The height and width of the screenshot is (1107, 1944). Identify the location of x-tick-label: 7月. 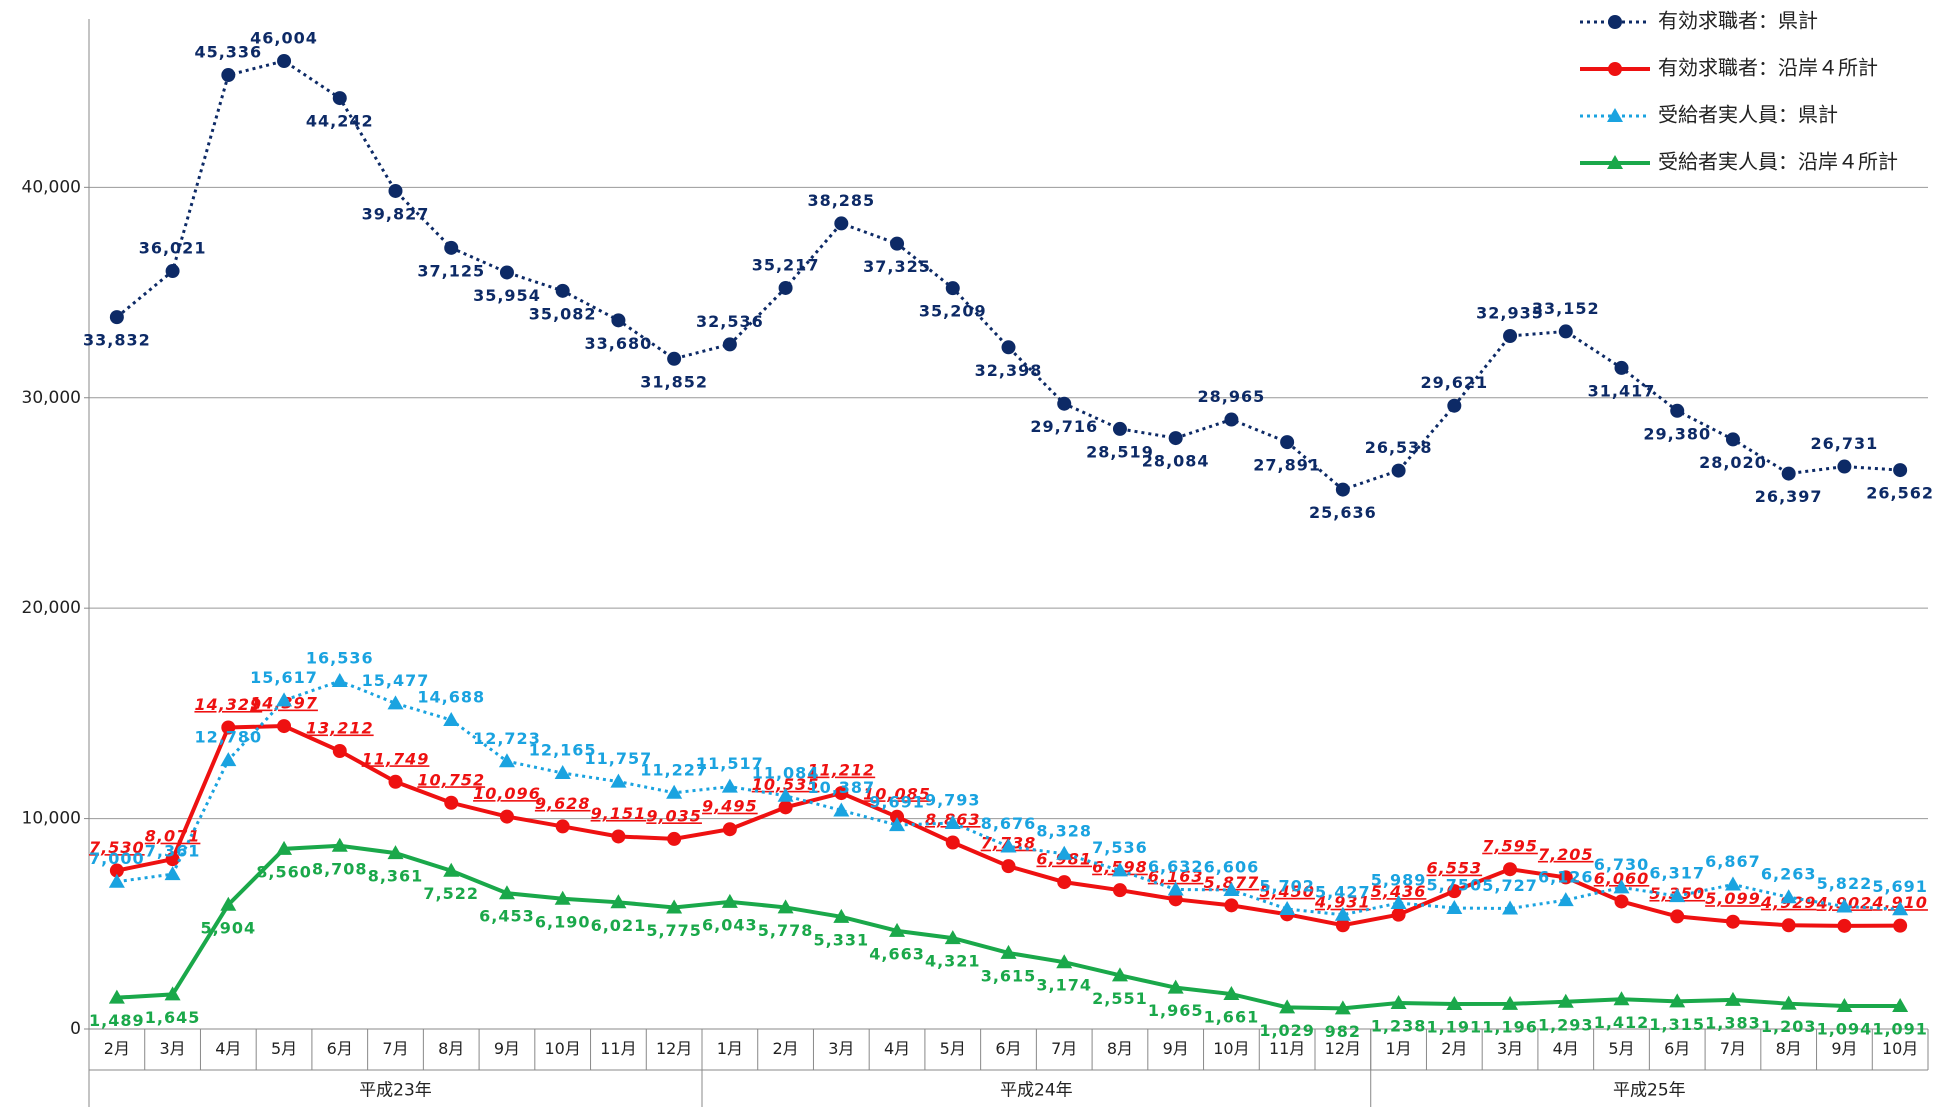
(1064, 1048).